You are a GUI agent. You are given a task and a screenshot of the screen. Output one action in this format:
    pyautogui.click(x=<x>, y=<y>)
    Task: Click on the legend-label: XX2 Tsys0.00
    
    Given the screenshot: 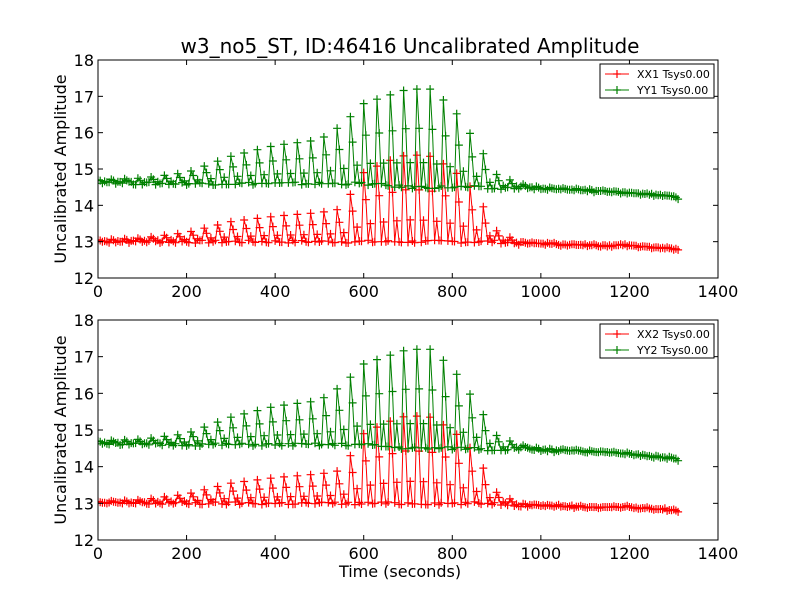 What is the action you would take?
    pyautogui.click(x=673, y=334)
    